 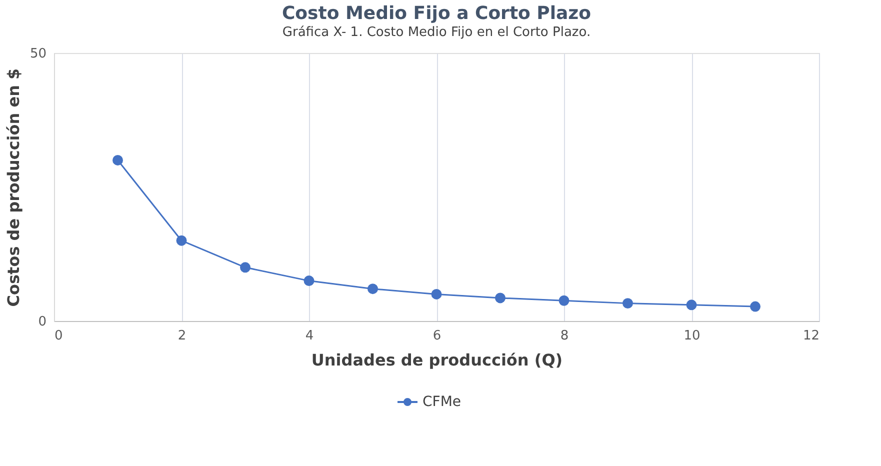 What do you see at coordinates (38, 54) in the screenshot?
I see `y-tick-label: 50` at bounding box center [38, 54].